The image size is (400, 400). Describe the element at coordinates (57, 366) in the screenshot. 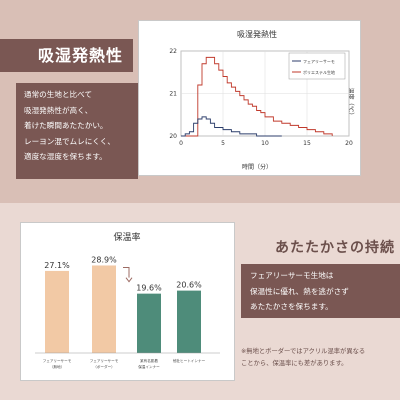

I see `category-label: （無地）` at that location.